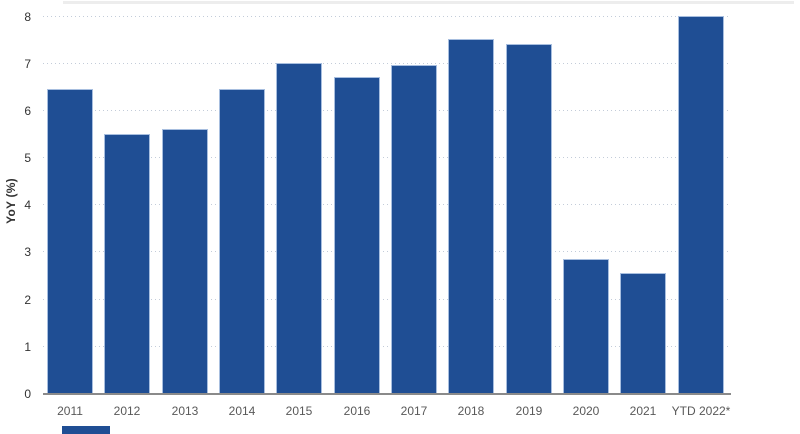 This screenshot has height=434, width=800. Describe the element at coordinates (414, 229) in the screenshot. I see `bar-2017` at that location.